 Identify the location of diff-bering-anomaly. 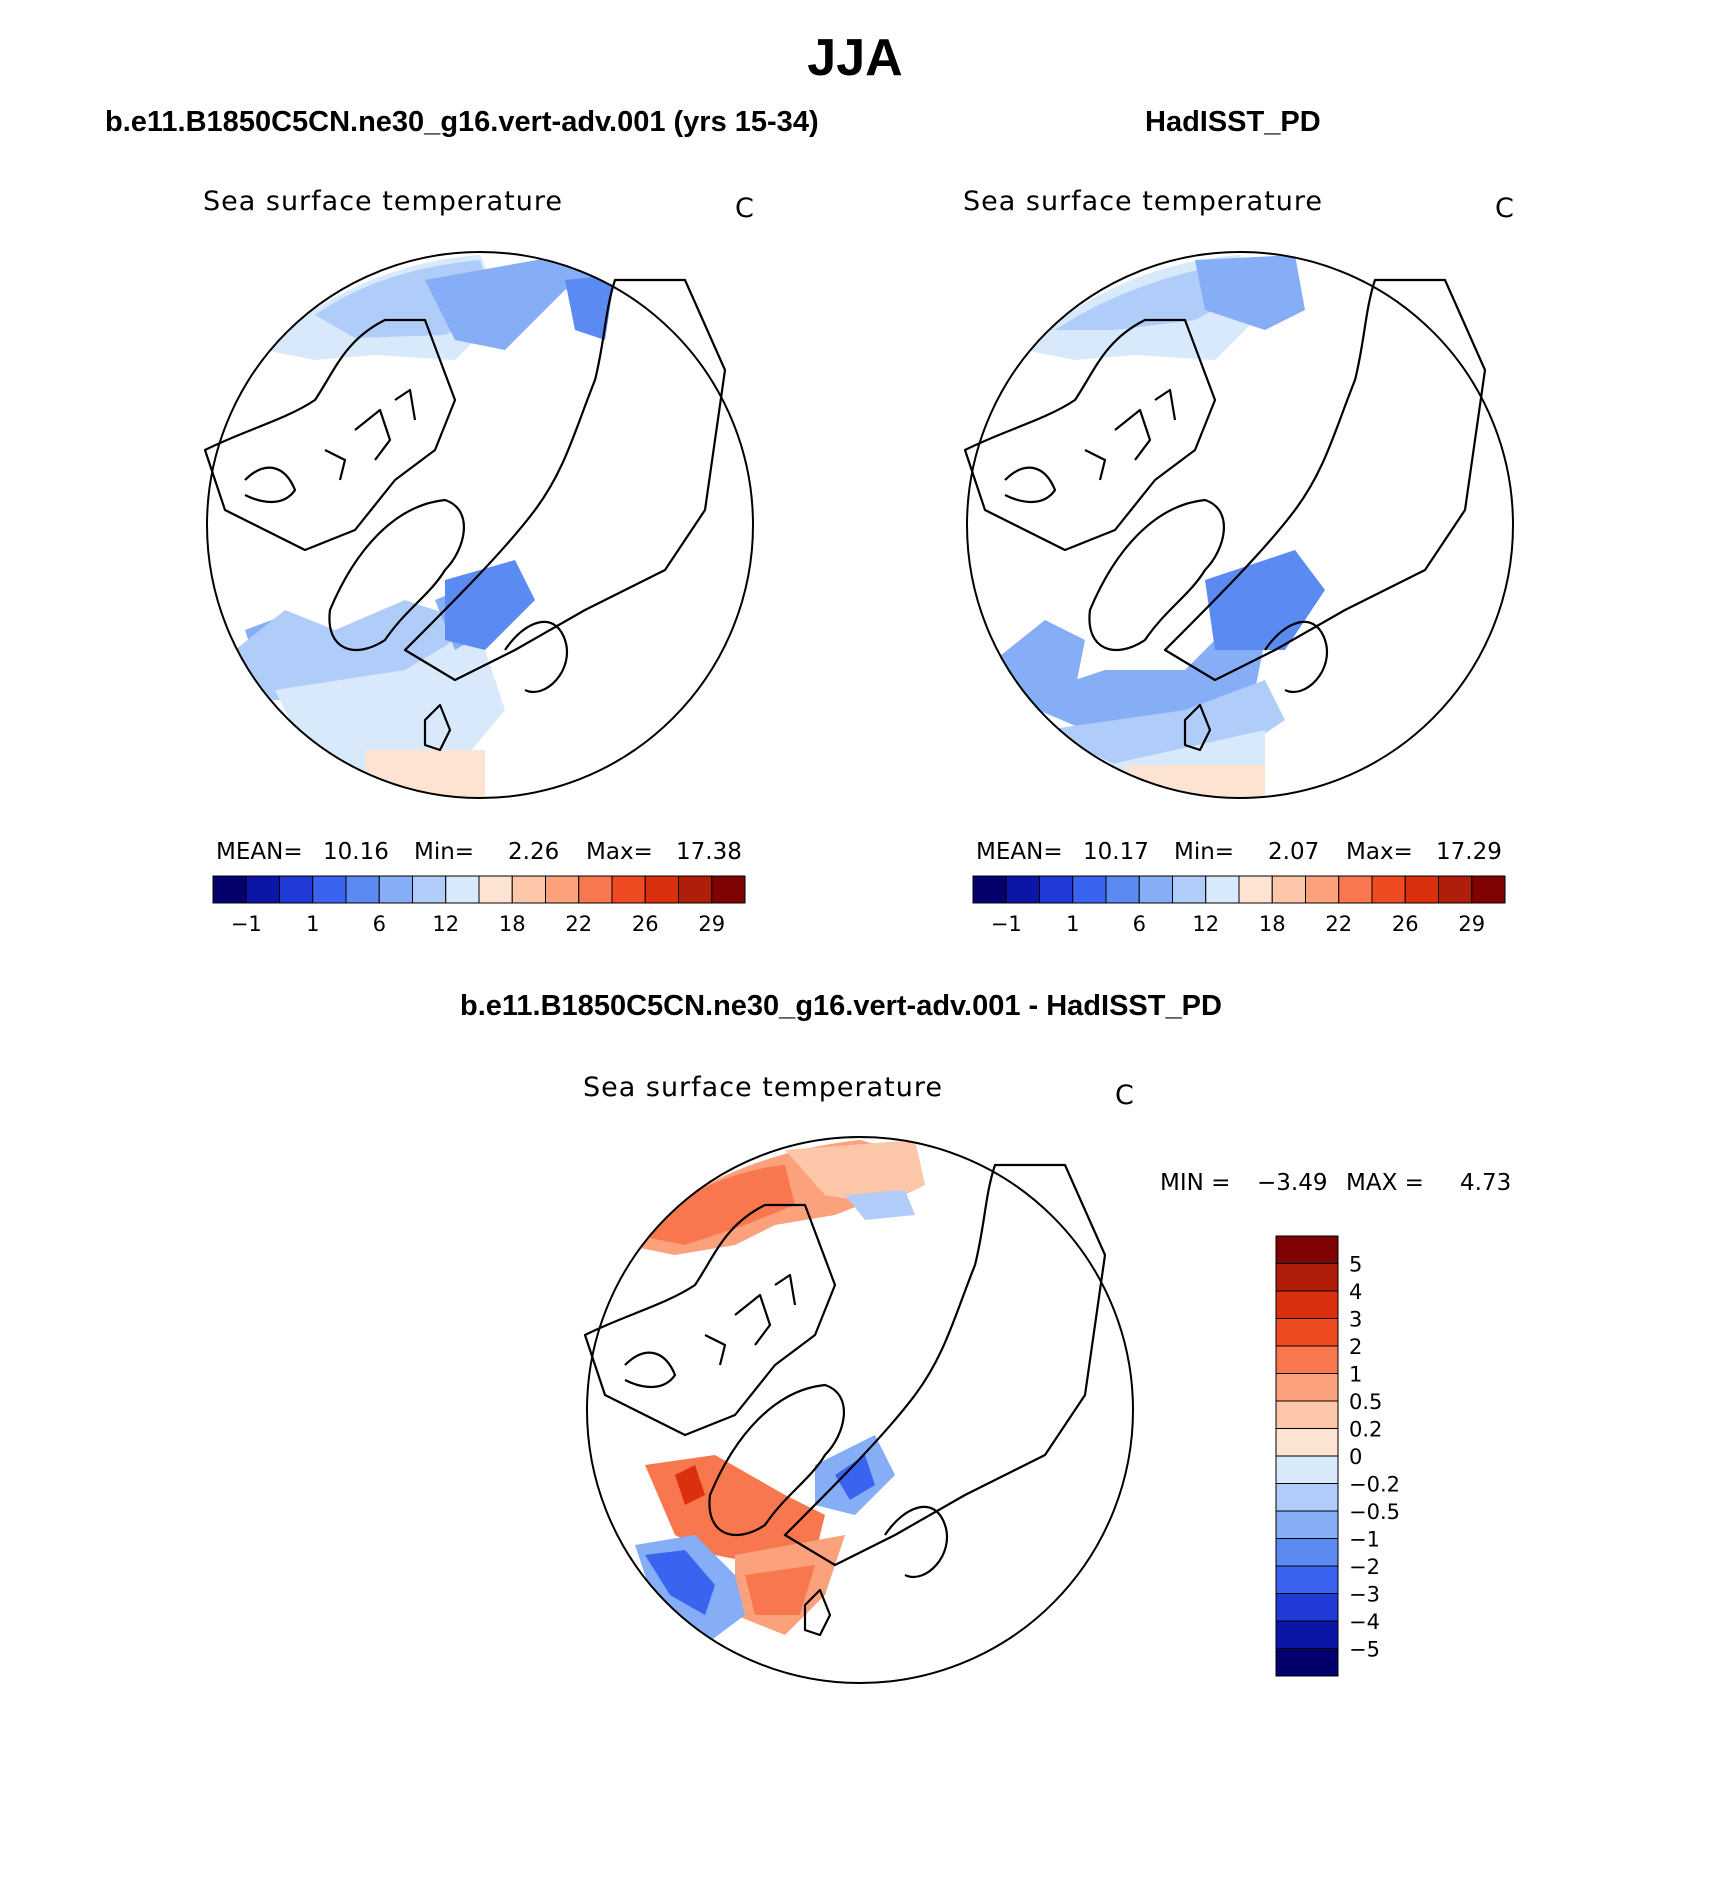
(880, 1205).